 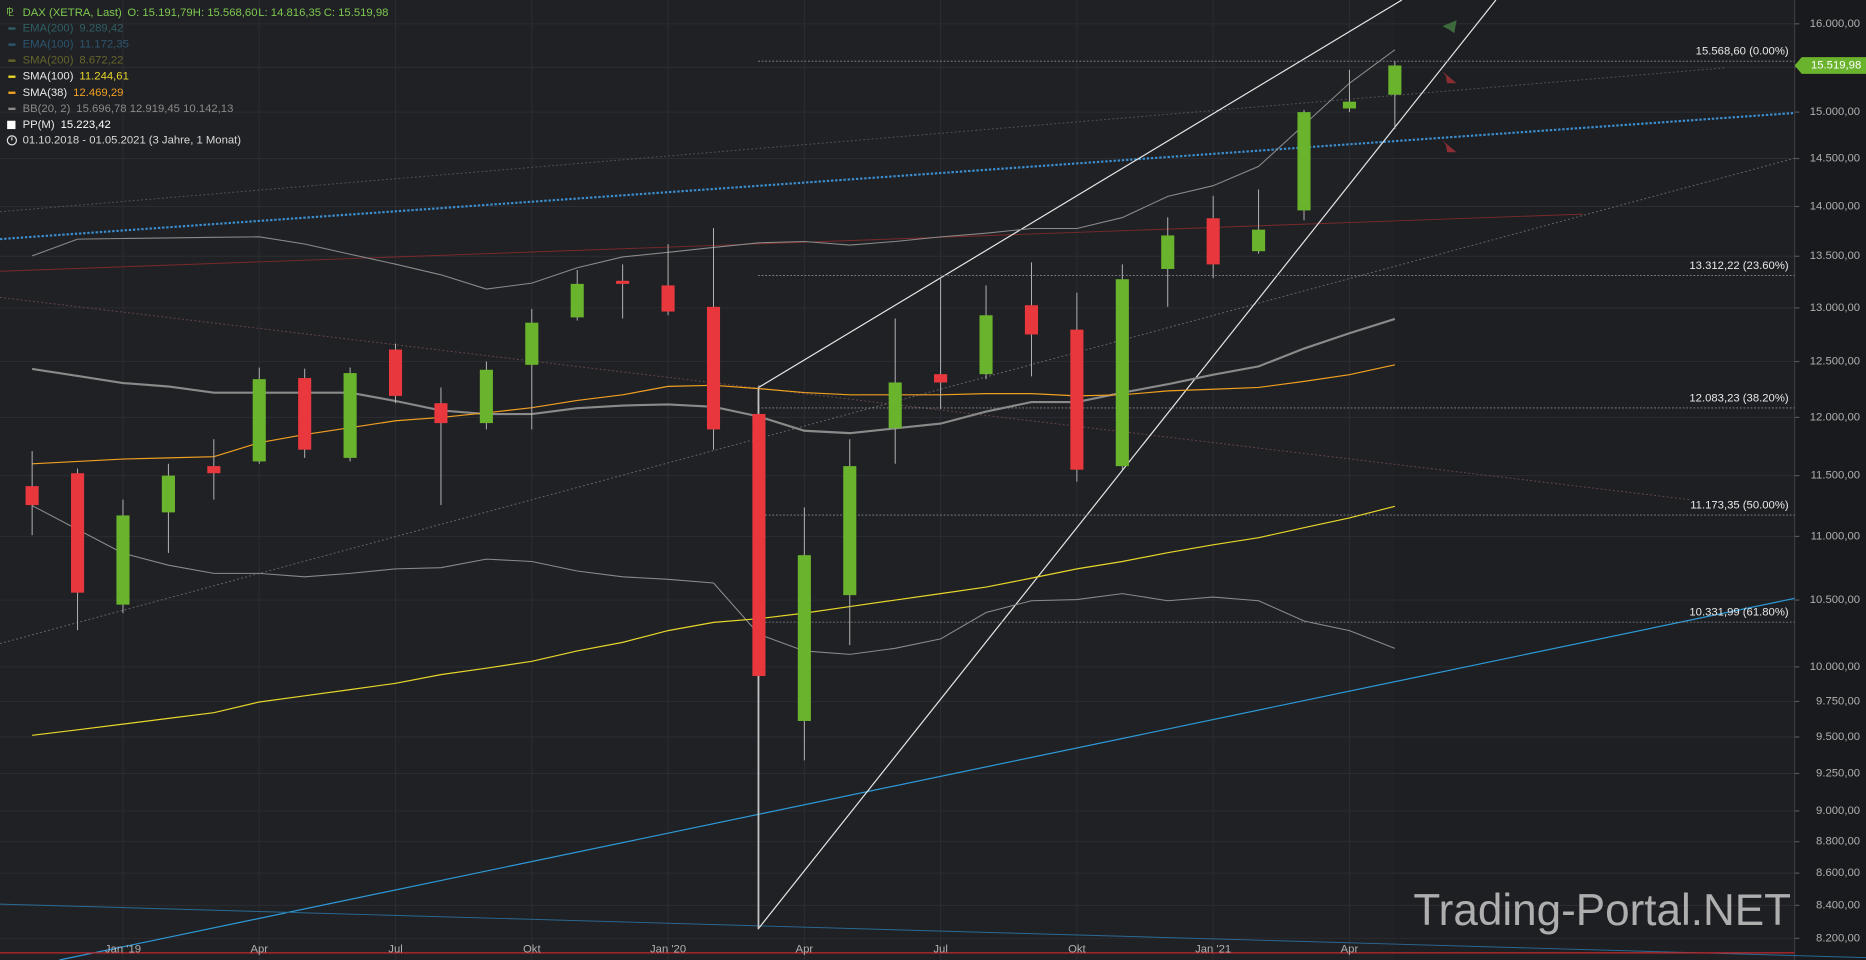 What do you see at coordinates (10, 13) in the screenshot?
I see `icon: ⅊` at bounding box center [10, 13].